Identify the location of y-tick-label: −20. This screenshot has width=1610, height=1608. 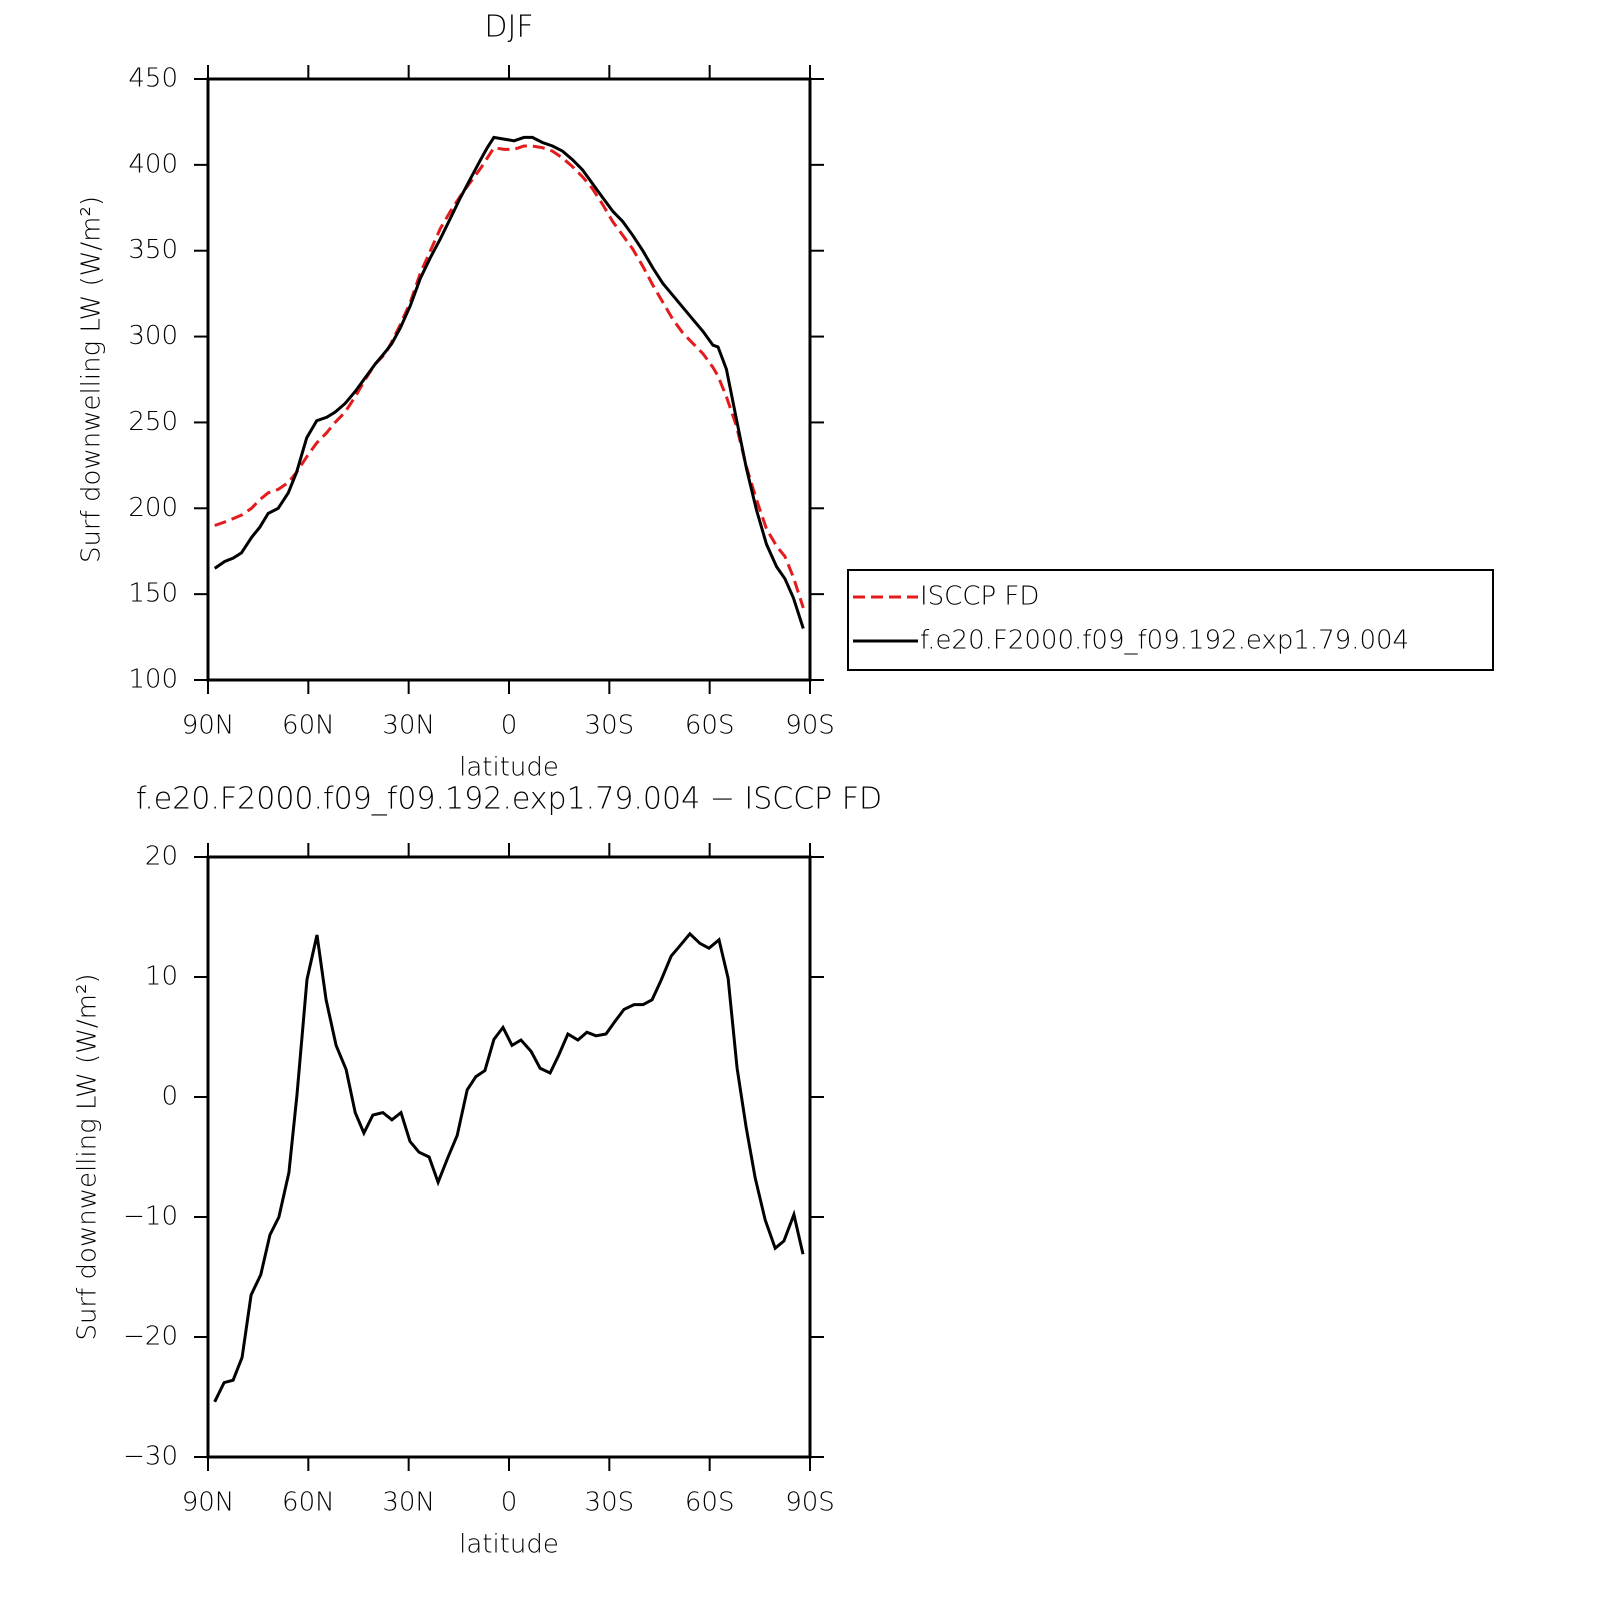
(150, 1337).